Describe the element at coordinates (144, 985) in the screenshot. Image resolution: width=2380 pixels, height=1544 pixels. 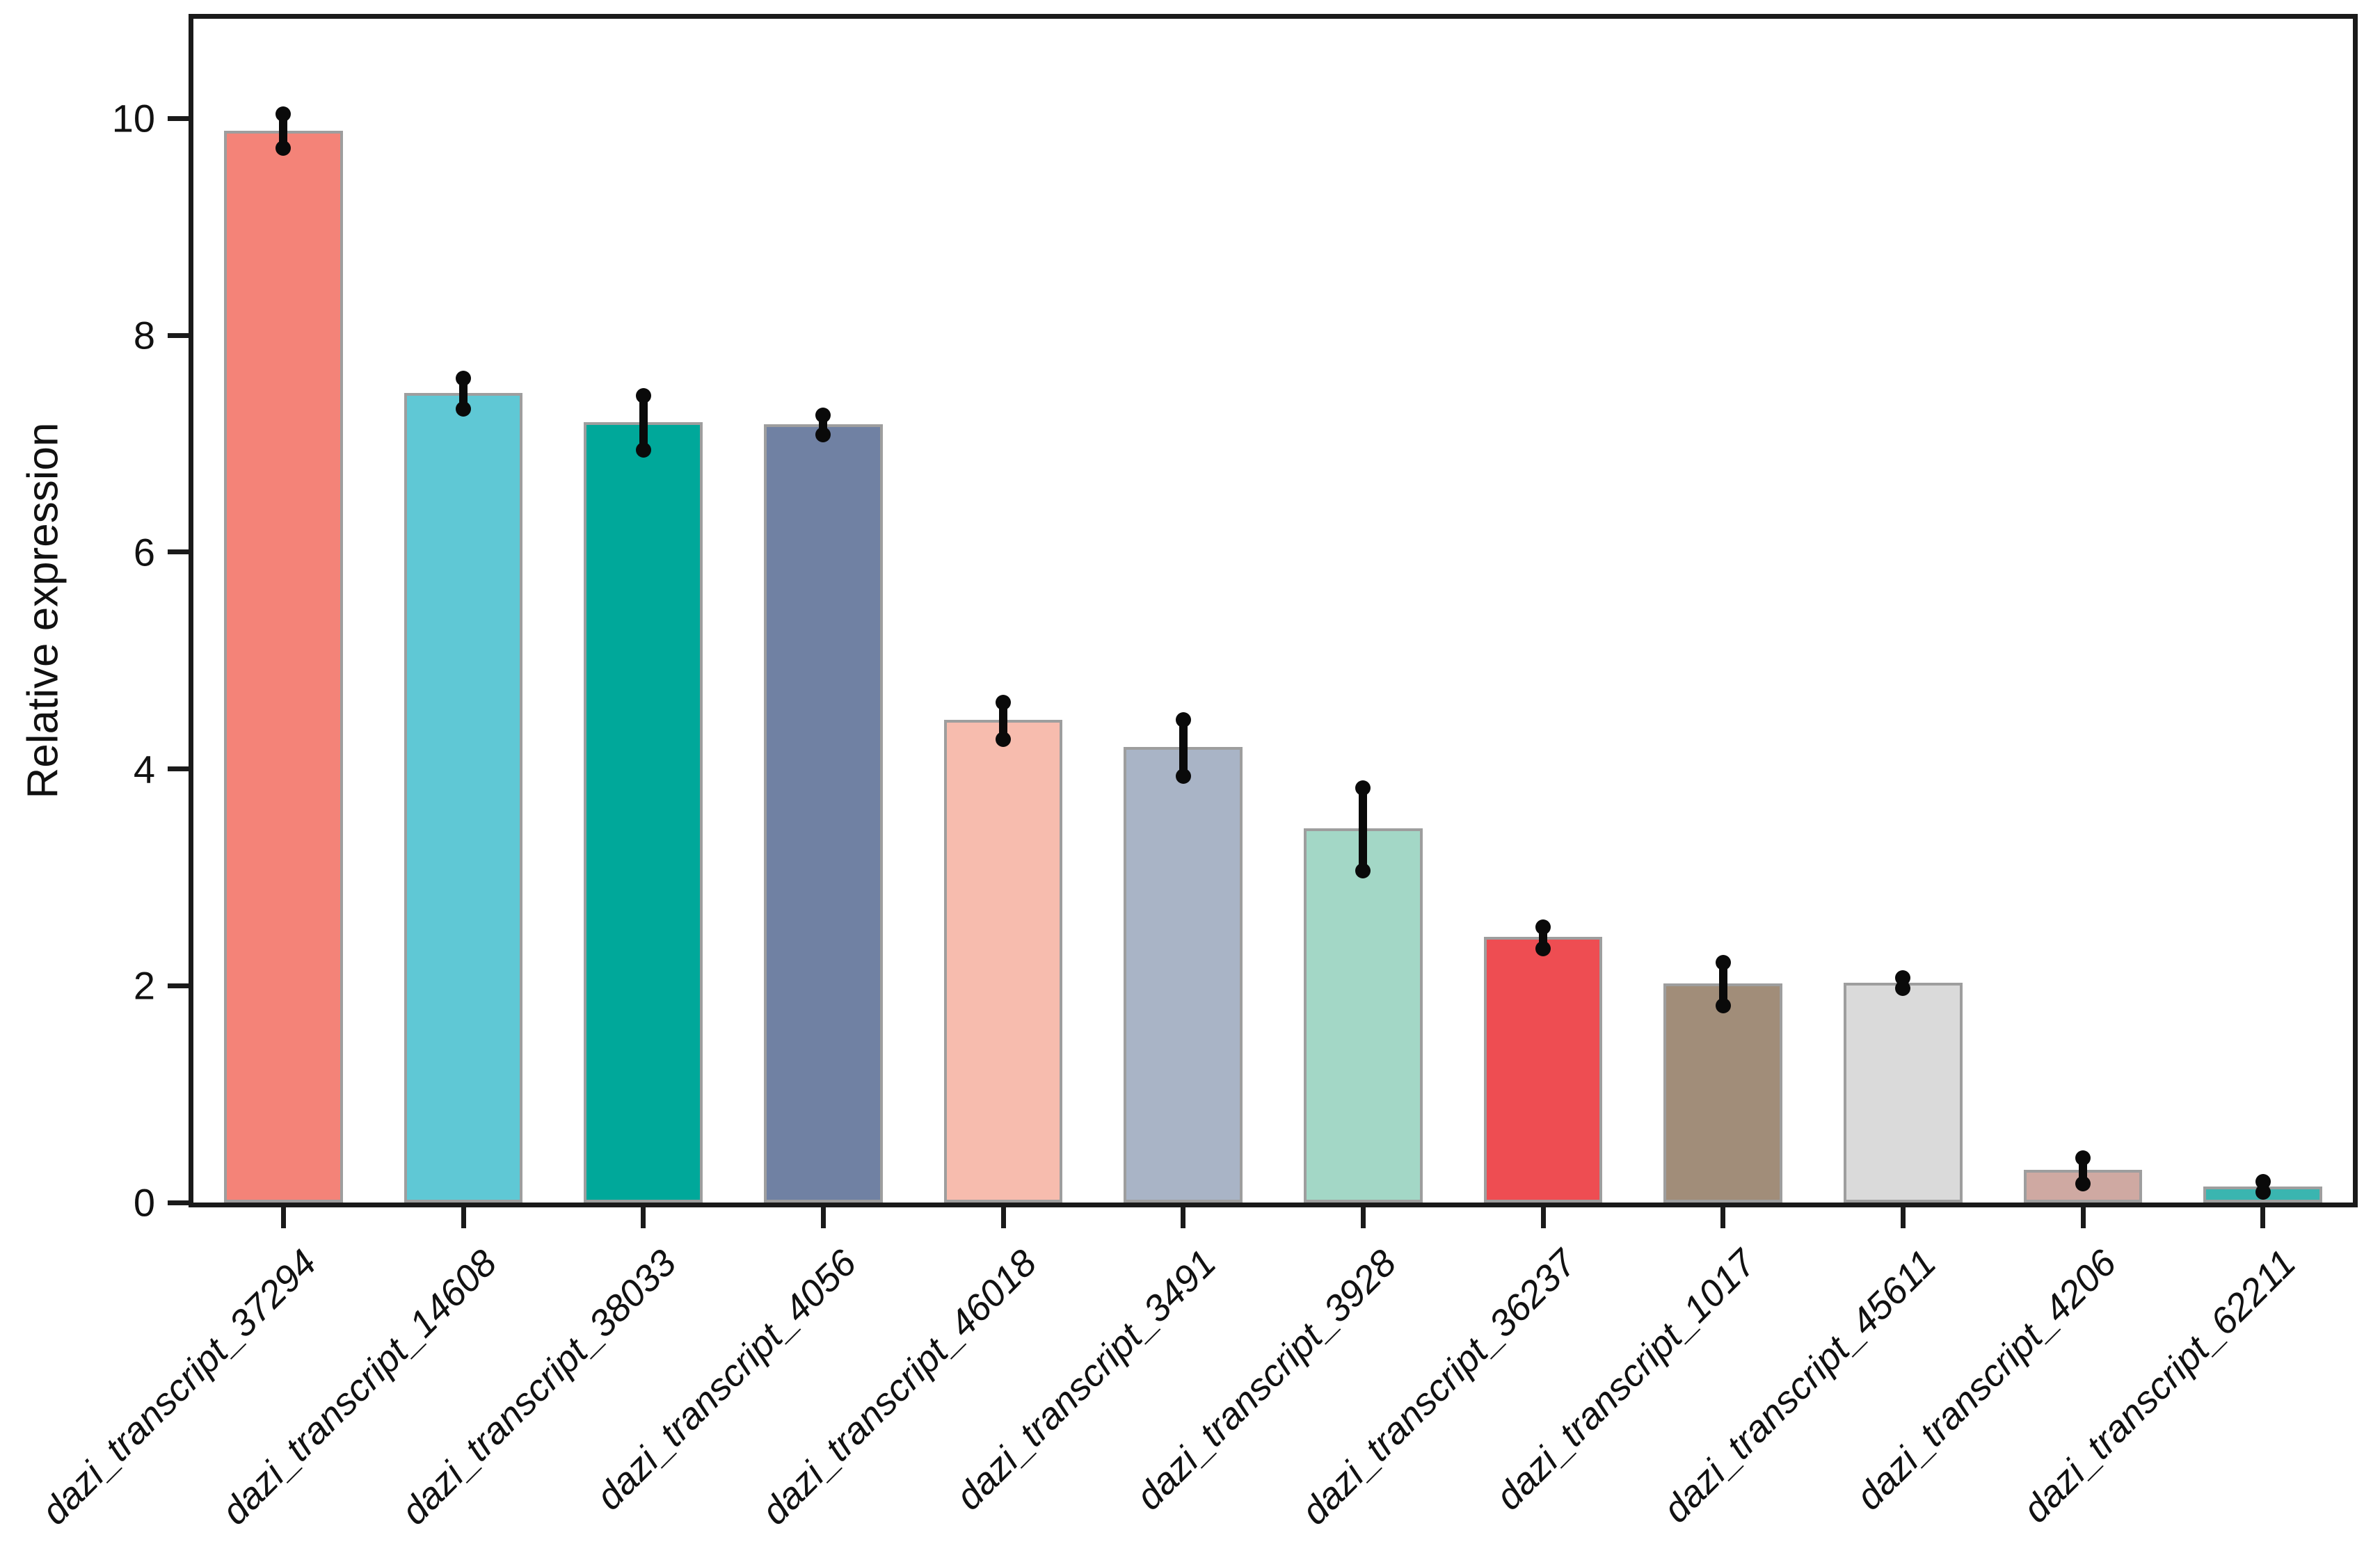
I see `y-axis-tick-label: 2` at that location.